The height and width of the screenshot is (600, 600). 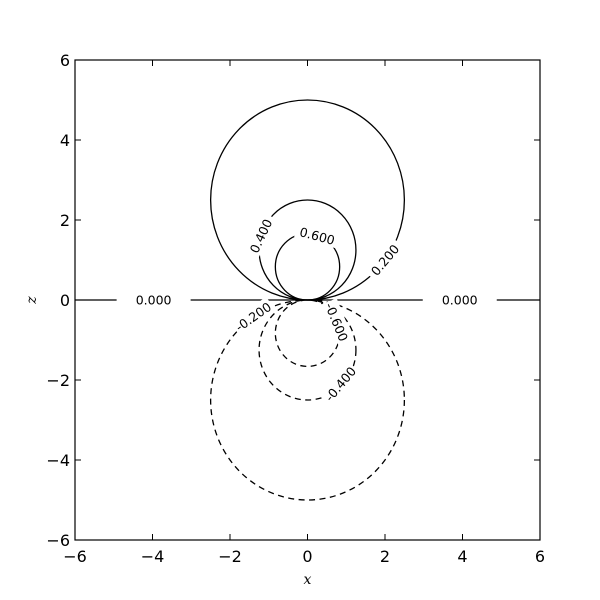 What do you see at coordinates (308, 580) in the screenshot?
I see `x-axis-label: x` at bounding box center [308, 580].